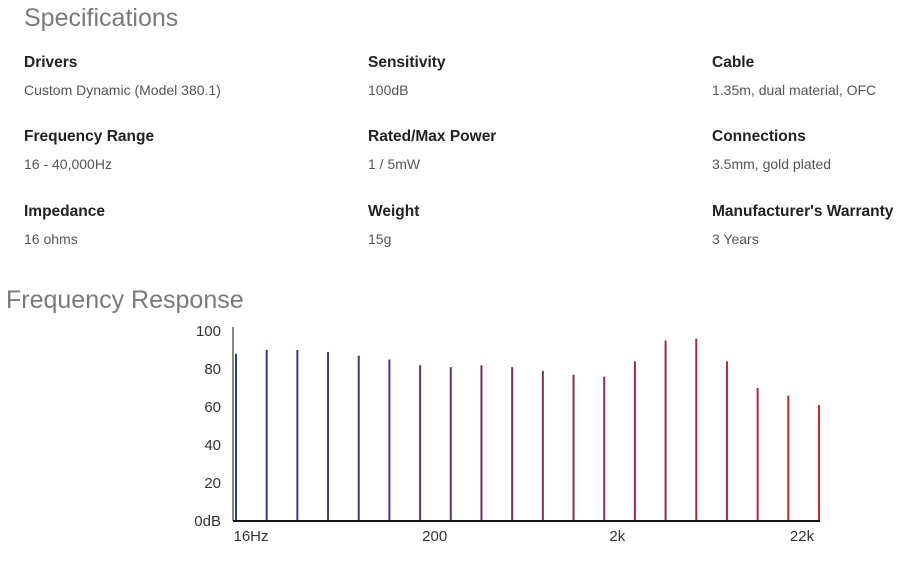 The width and height of the screenshot is (900, 566). I want to click on spec-warranty: Manufacturer's Warranty 3 Years, so click(806, 225).